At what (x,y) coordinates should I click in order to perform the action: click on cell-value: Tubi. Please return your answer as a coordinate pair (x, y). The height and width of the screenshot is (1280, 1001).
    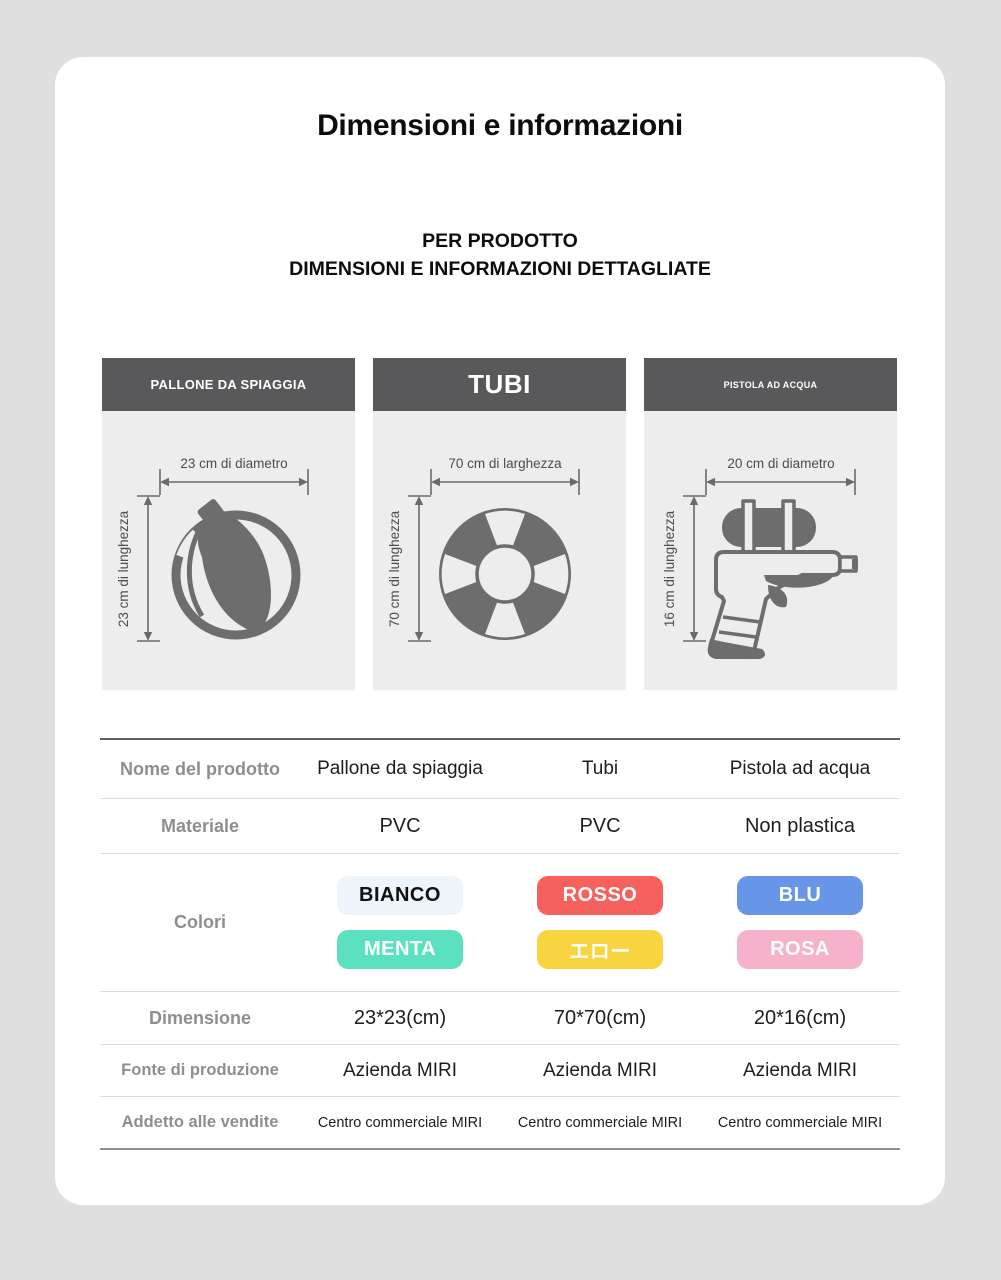
    Looking at the image, I should click on (600, 768).